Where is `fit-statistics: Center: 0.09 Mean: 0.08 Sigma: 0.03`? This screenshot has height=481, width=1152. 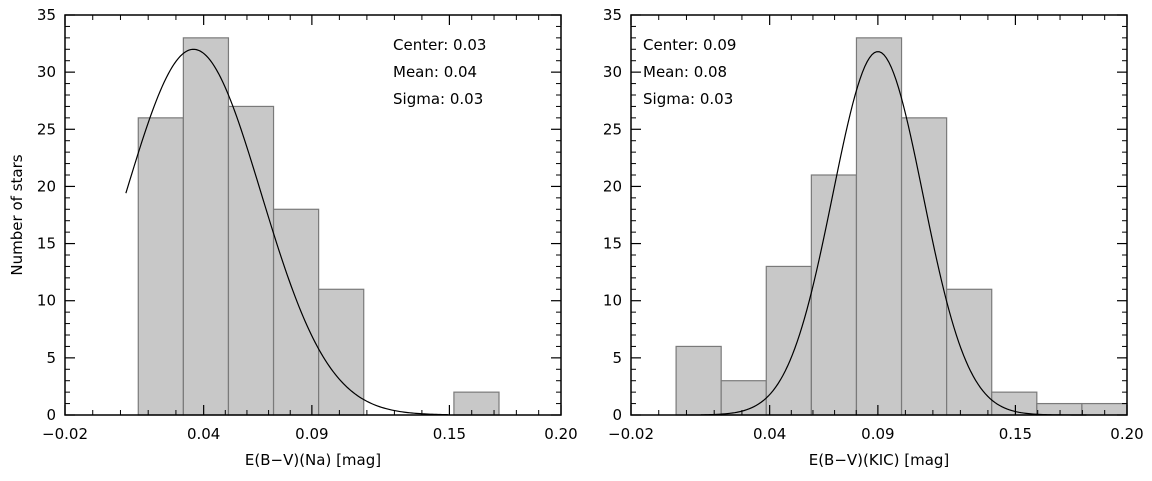
fit-statistics: Center: 0.09 Mean: 0.08 Sigma: 0.03 is located at coordinates (689, 72).